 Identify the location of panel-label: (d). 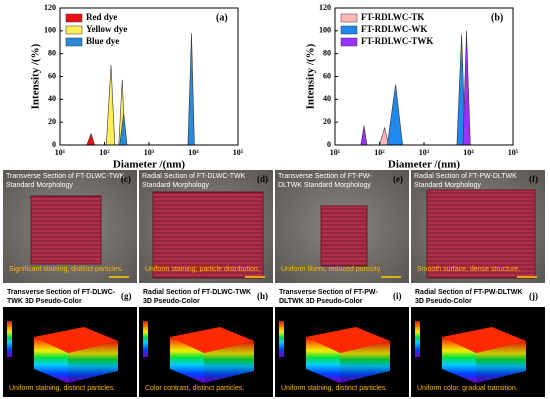
(262, 179).